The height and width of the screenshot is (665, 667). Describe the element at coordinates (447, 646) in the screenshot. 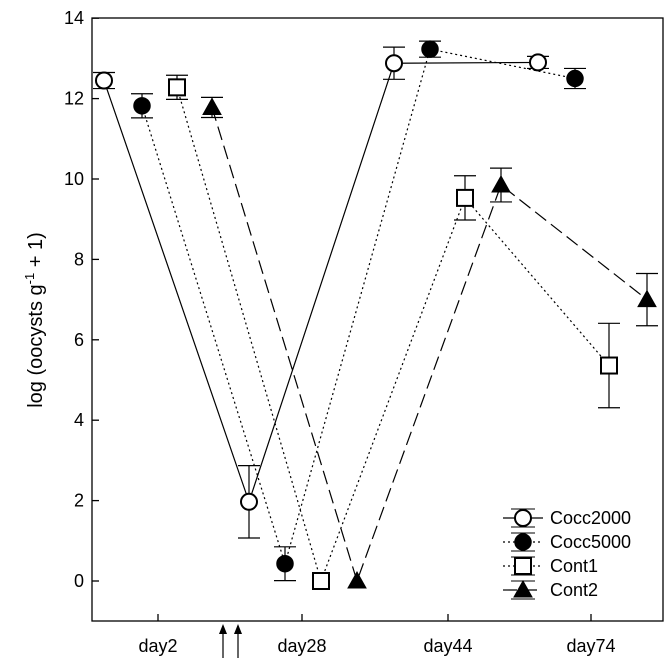

I see `x-tick-label-day44: day44` at that location.